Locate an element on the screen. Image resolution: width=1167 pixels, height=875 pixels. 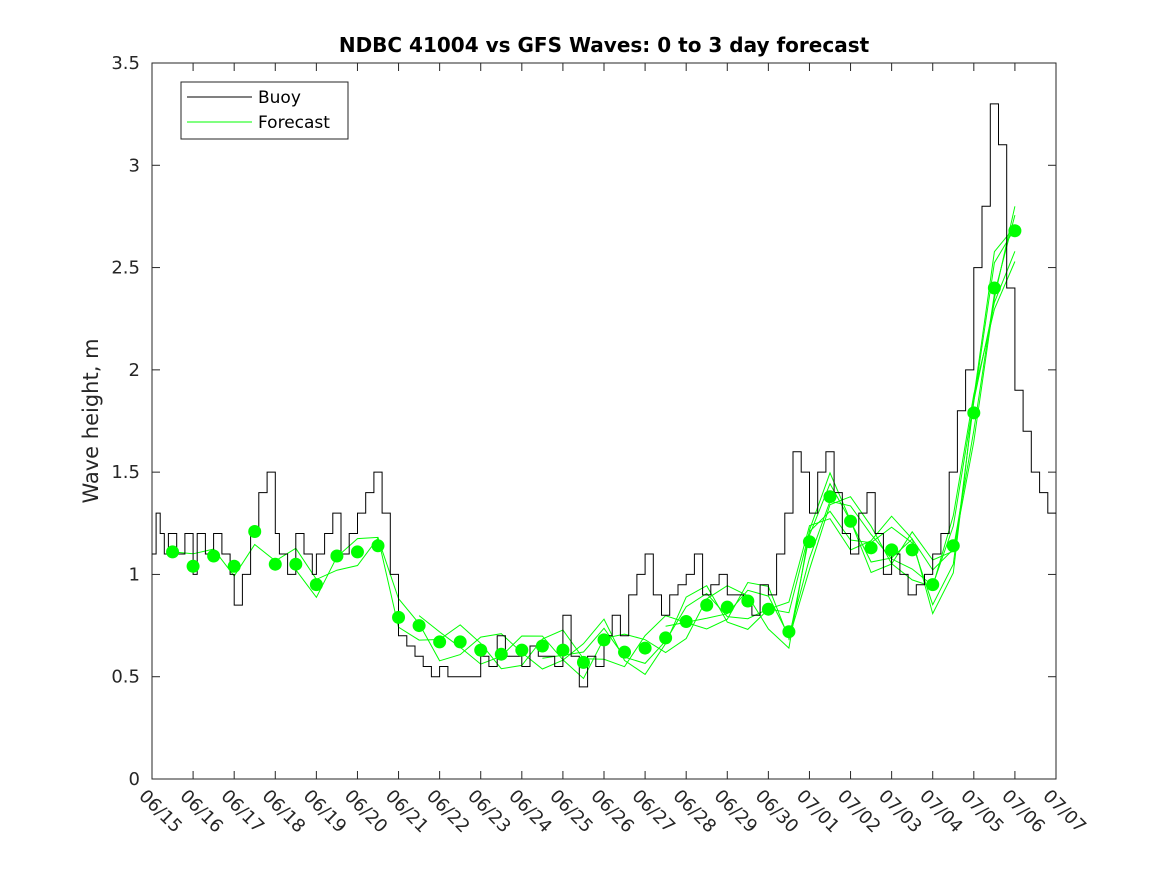
legend: Buoy Forecast is located at coordinates (264, 110).